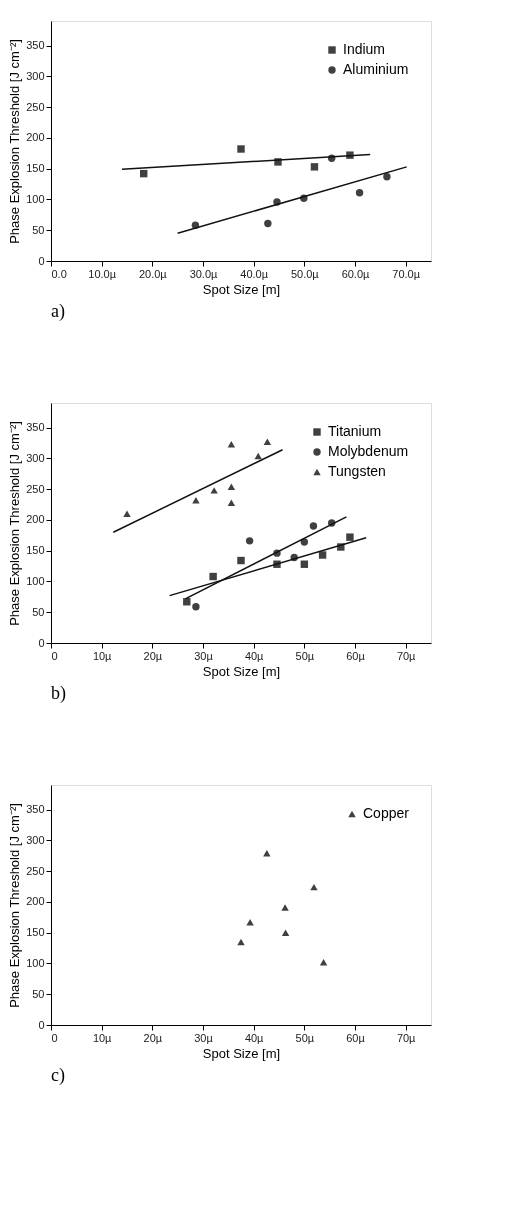  Describe the element at coordinates (254, 273) in the screenshot. I see `x-tick-label: 40.0µ` at that location.